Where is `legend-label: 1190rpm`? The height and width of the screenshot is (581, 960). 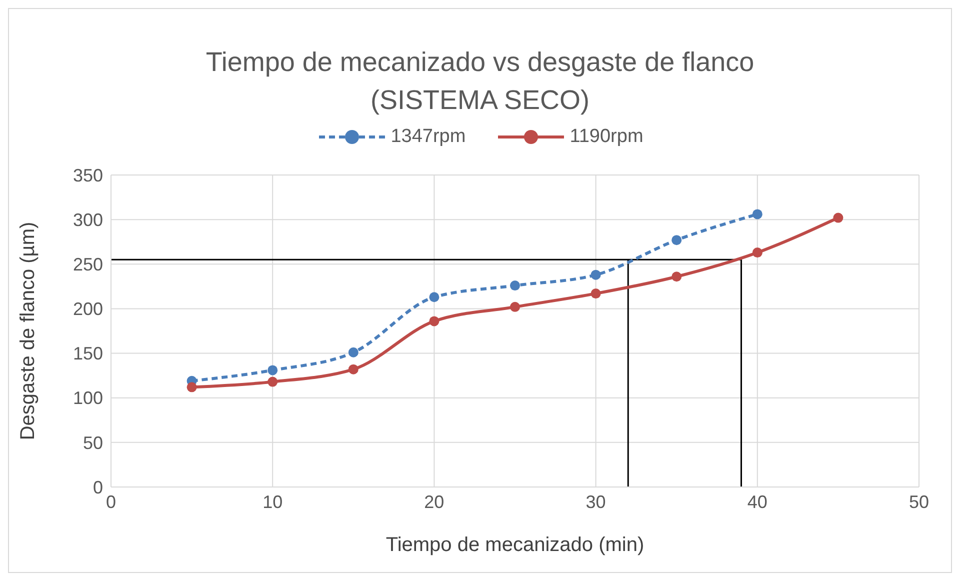
legend-label: 1190rpm is located at coordinates (607, 137).